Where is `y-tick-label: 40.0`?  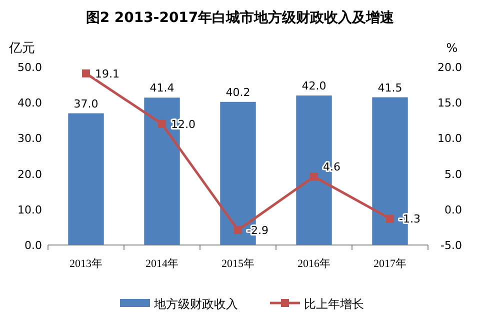 y-tick-label: 40.0 is located at coordinates (30, 103).